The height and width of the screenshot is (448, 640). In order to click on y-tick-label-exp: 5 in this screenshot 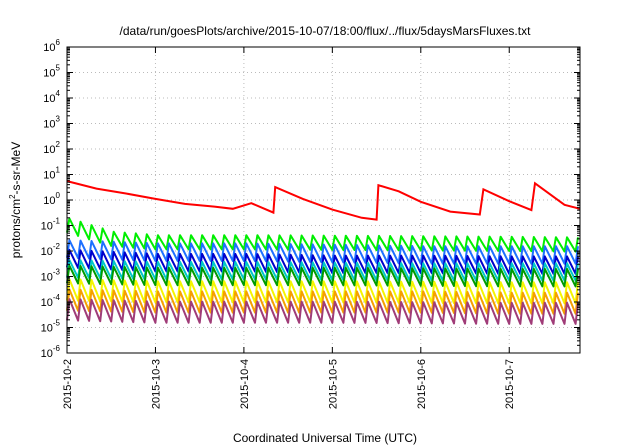, I will do `click(58, 68)`.